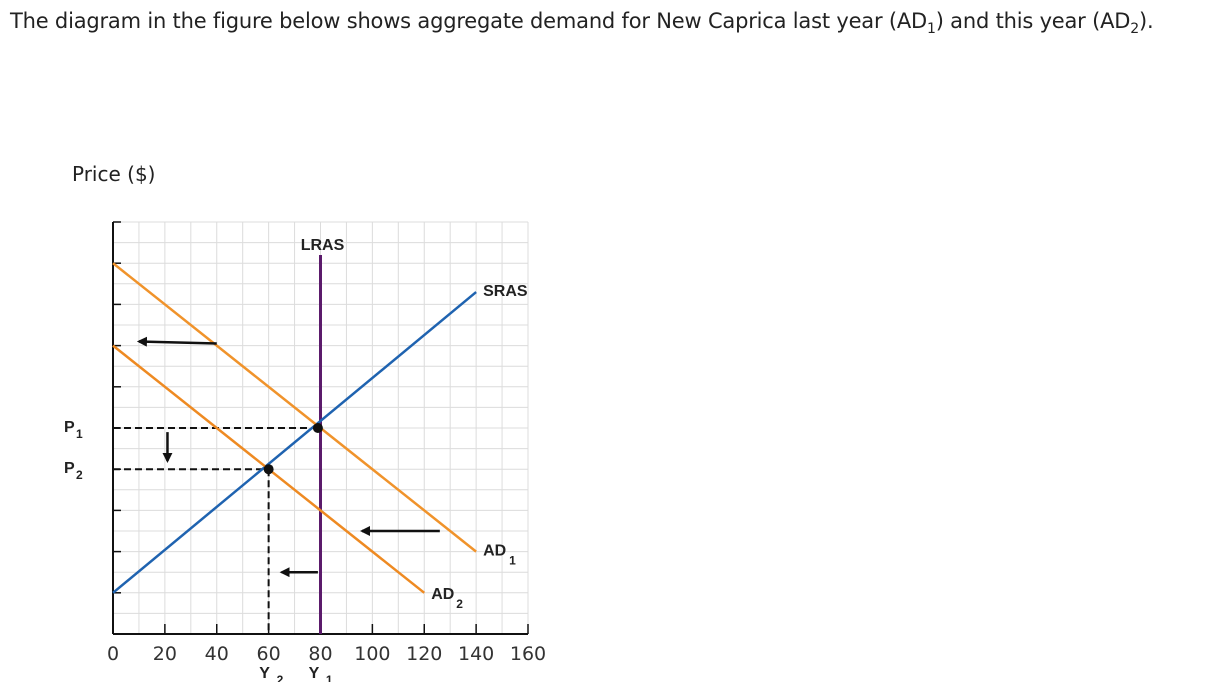 This screenshot has height=682, width=1210. I want to click on question-sub-1: 1, so click(931, 29).